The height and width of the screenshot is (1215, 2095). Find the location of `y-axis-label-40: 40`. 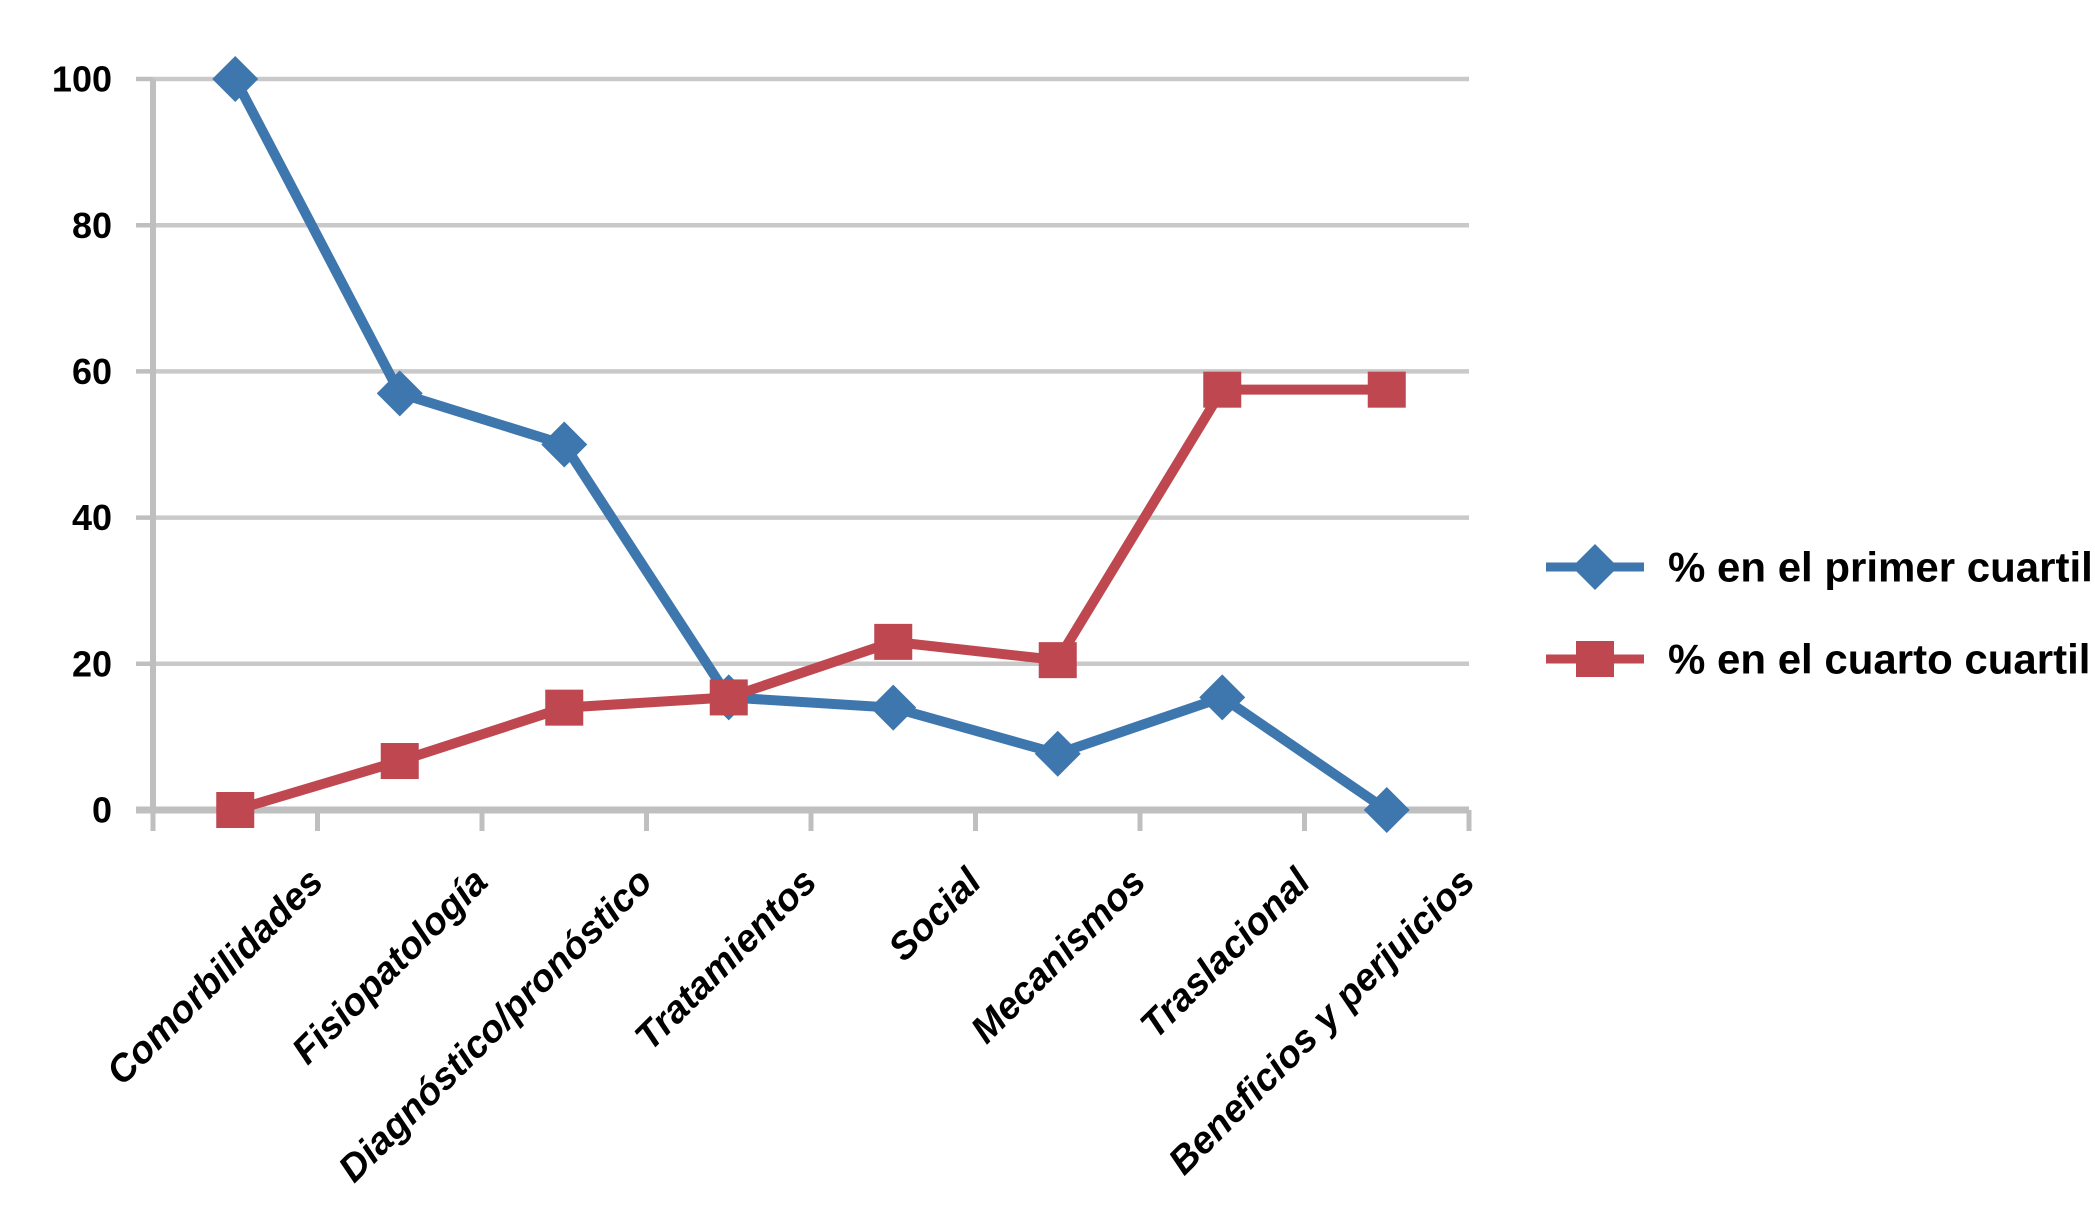

y-axis-label-40: 40 is located at coordinates (92, 517).